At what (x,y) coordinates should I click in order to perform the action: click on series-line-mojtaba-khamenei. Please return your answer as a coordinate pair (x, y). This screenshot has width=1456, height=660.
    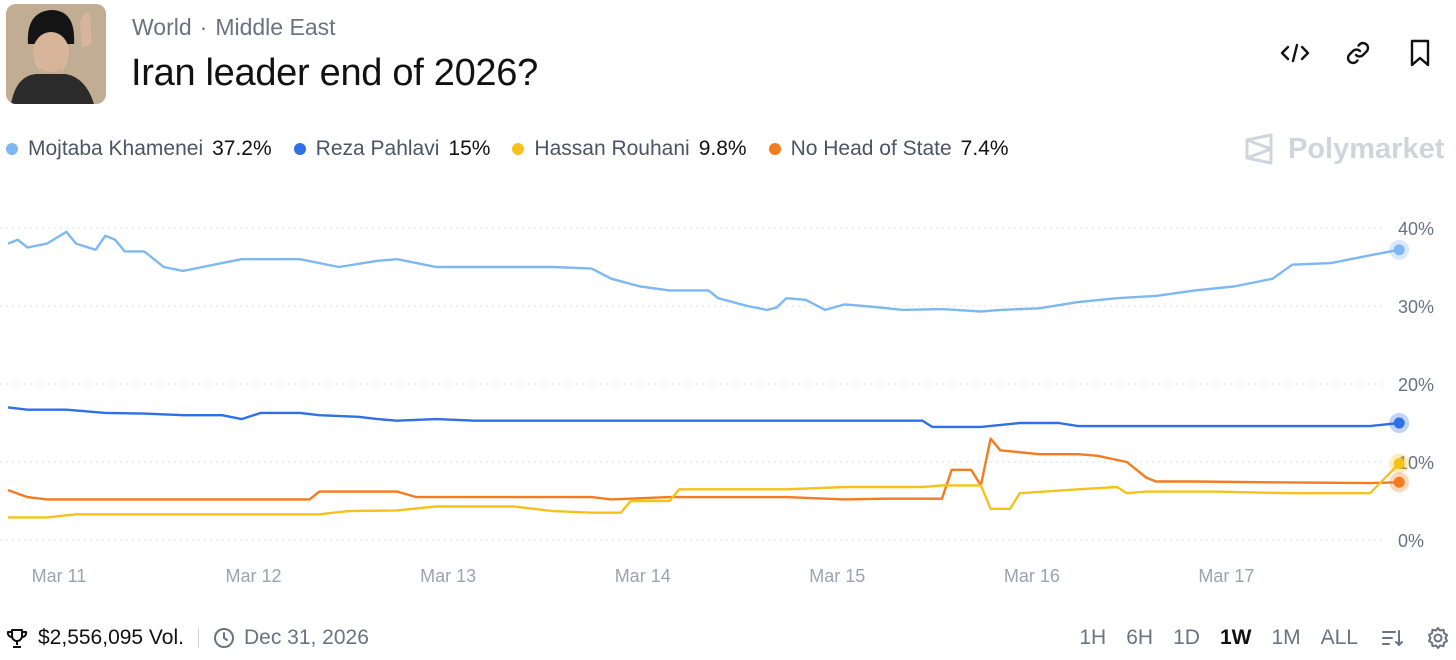
    Looking at the image, I should click on (703, 271).